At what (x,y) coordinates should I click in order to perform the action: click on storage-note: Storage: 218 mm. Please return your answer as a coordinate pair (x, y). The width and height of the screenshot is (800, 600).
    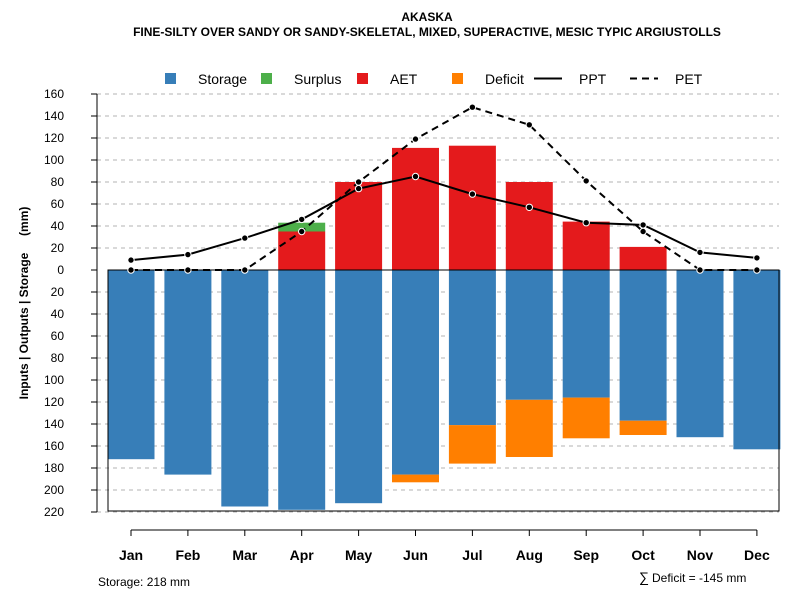
    Looking at the image, I should click on (144, 582).